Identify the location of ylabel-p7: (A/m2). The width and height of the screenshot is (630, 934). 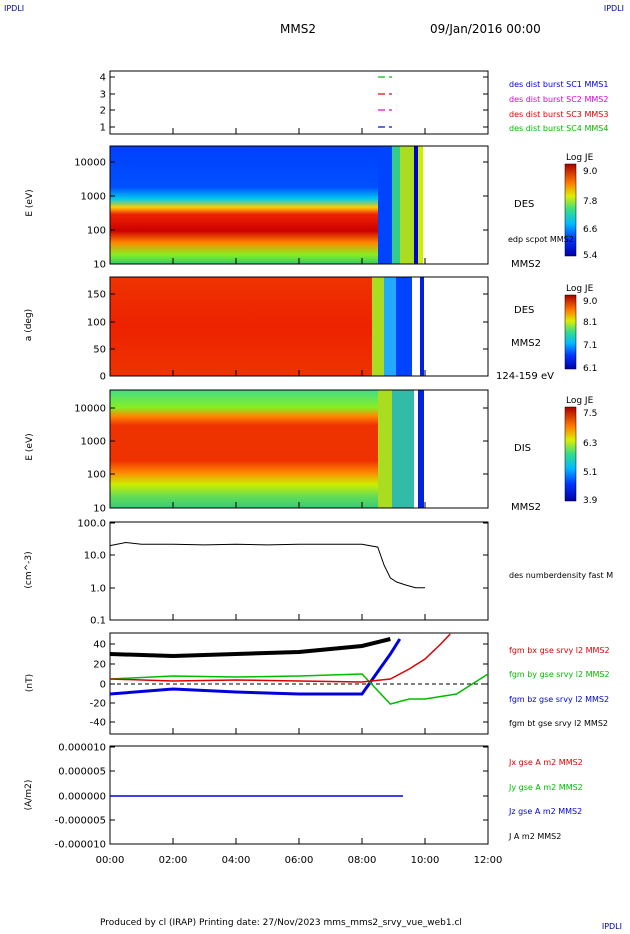
(29, 795).